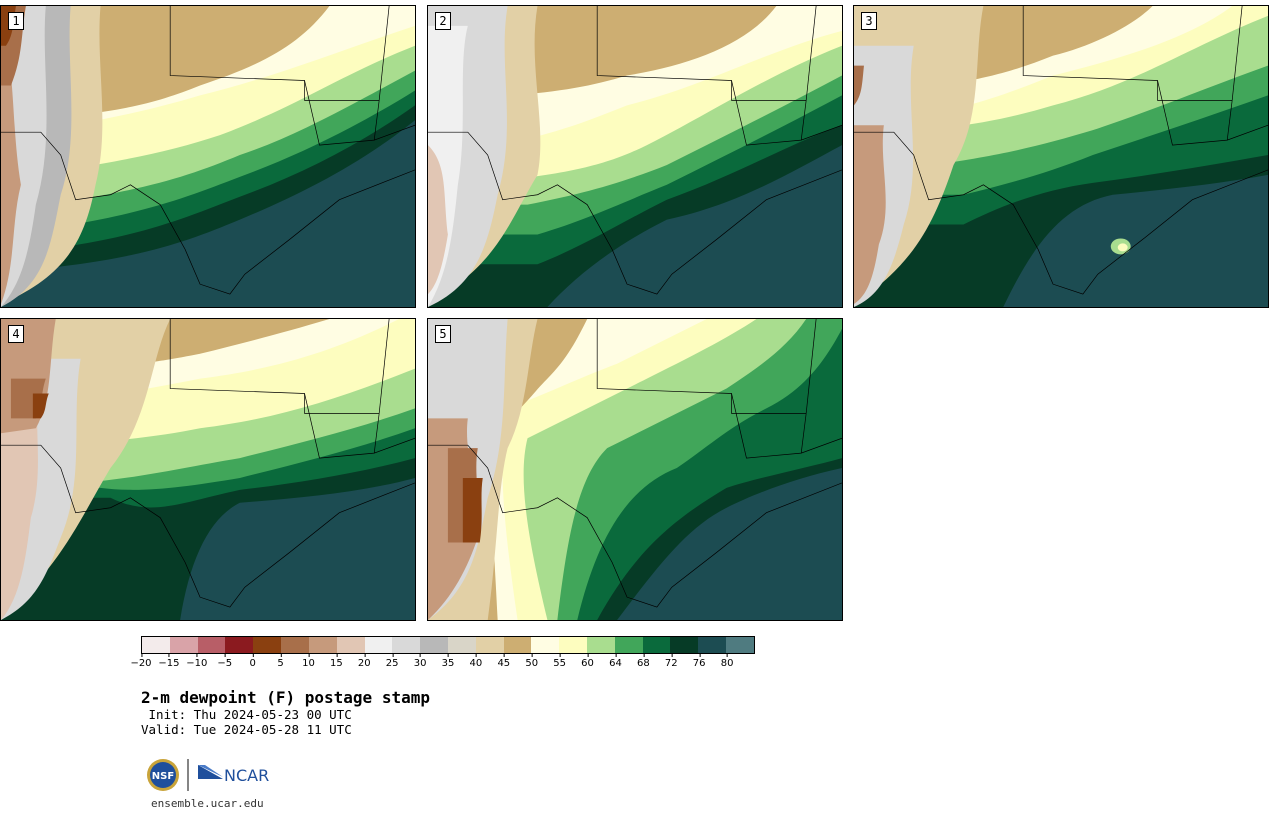  What do you see at coordinates (252, 661) in the screenshot?
I see `colorbar-tick-label: 0` at bounding box center [252, 661].